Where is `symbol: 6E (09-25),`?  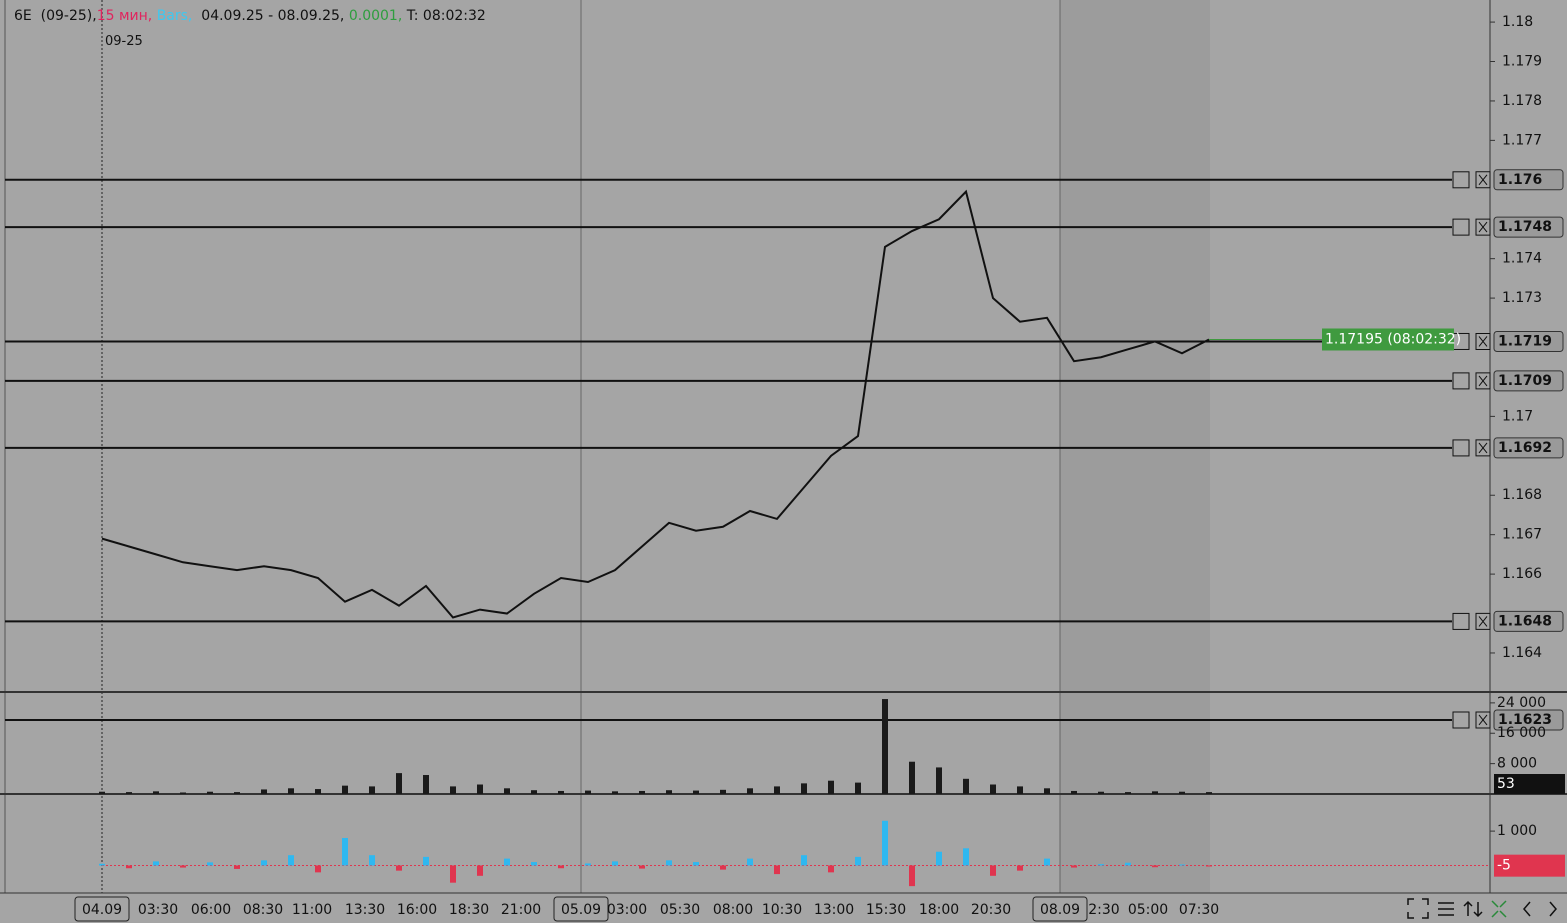
symbol: 6E (09-25), is located at coordinates (55, 16).